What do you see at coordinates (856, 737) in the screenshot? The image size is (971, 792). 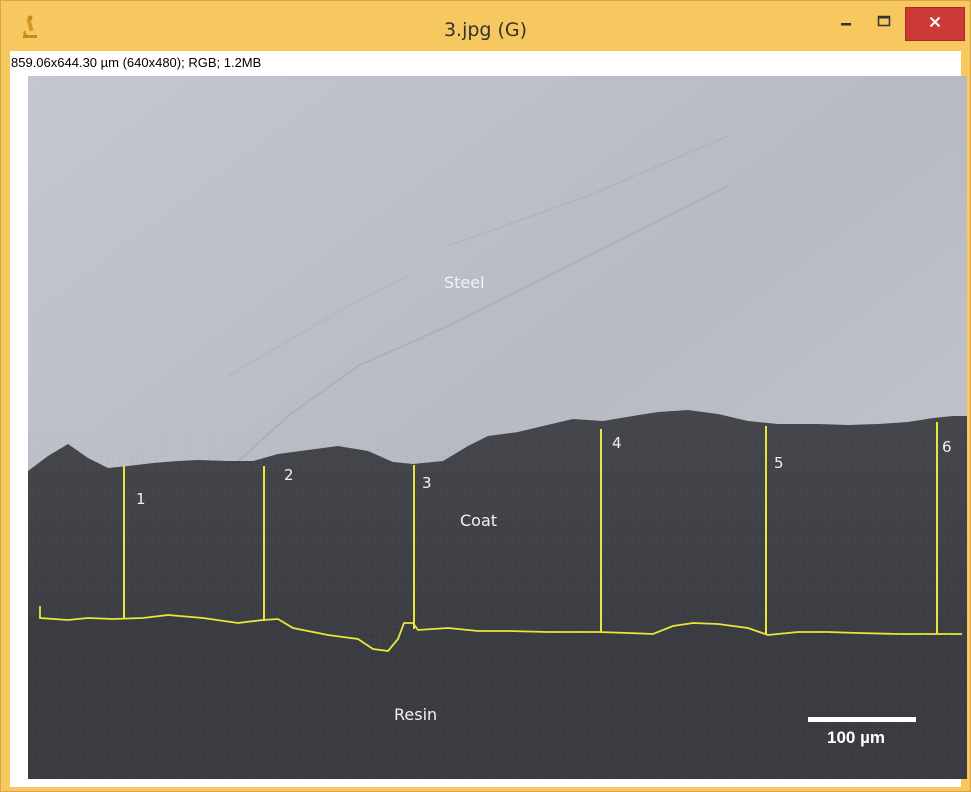 I see `scale-bar-label: 100 µm` at bounding box center [856, 737].